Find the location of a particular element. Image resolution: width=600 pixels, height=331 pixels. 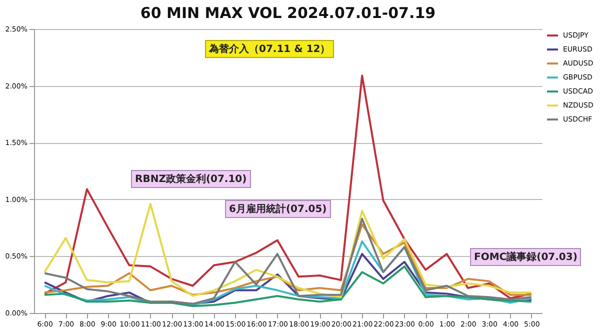

callout-label: FOMC議事録(07.03) is located at coordinates (526, 257).